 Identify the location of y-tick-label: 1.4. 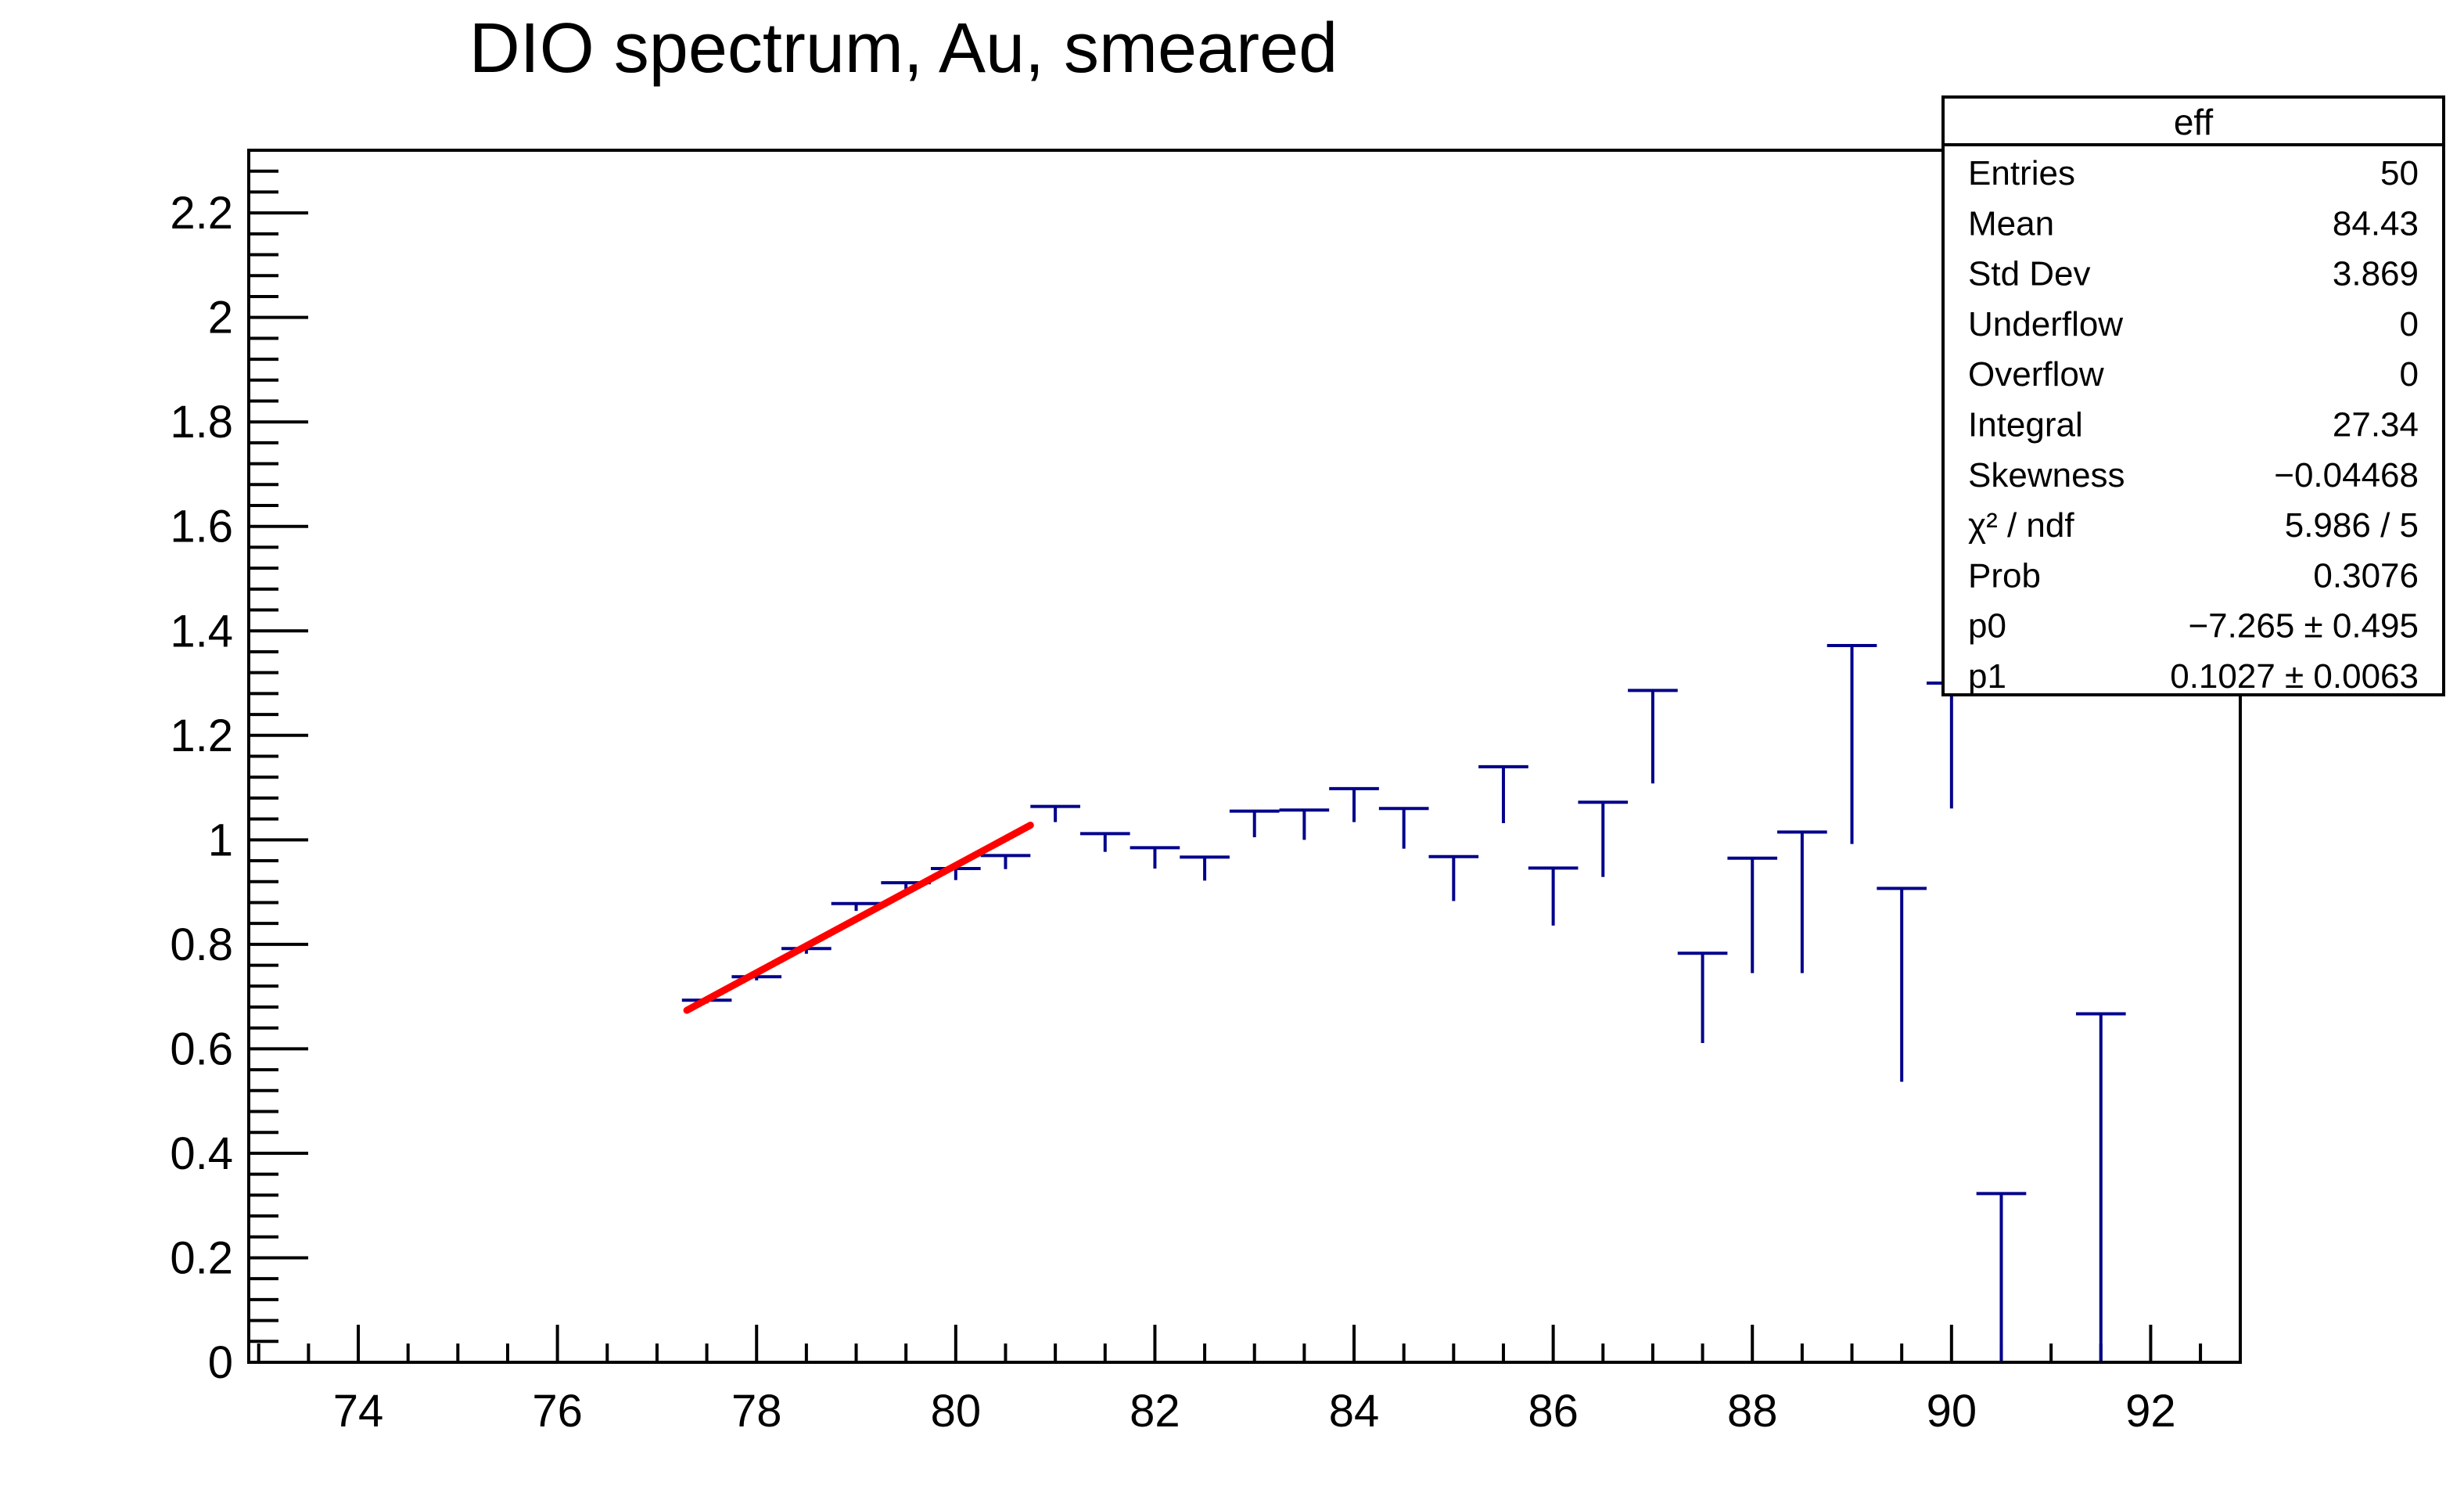
(201, 631).